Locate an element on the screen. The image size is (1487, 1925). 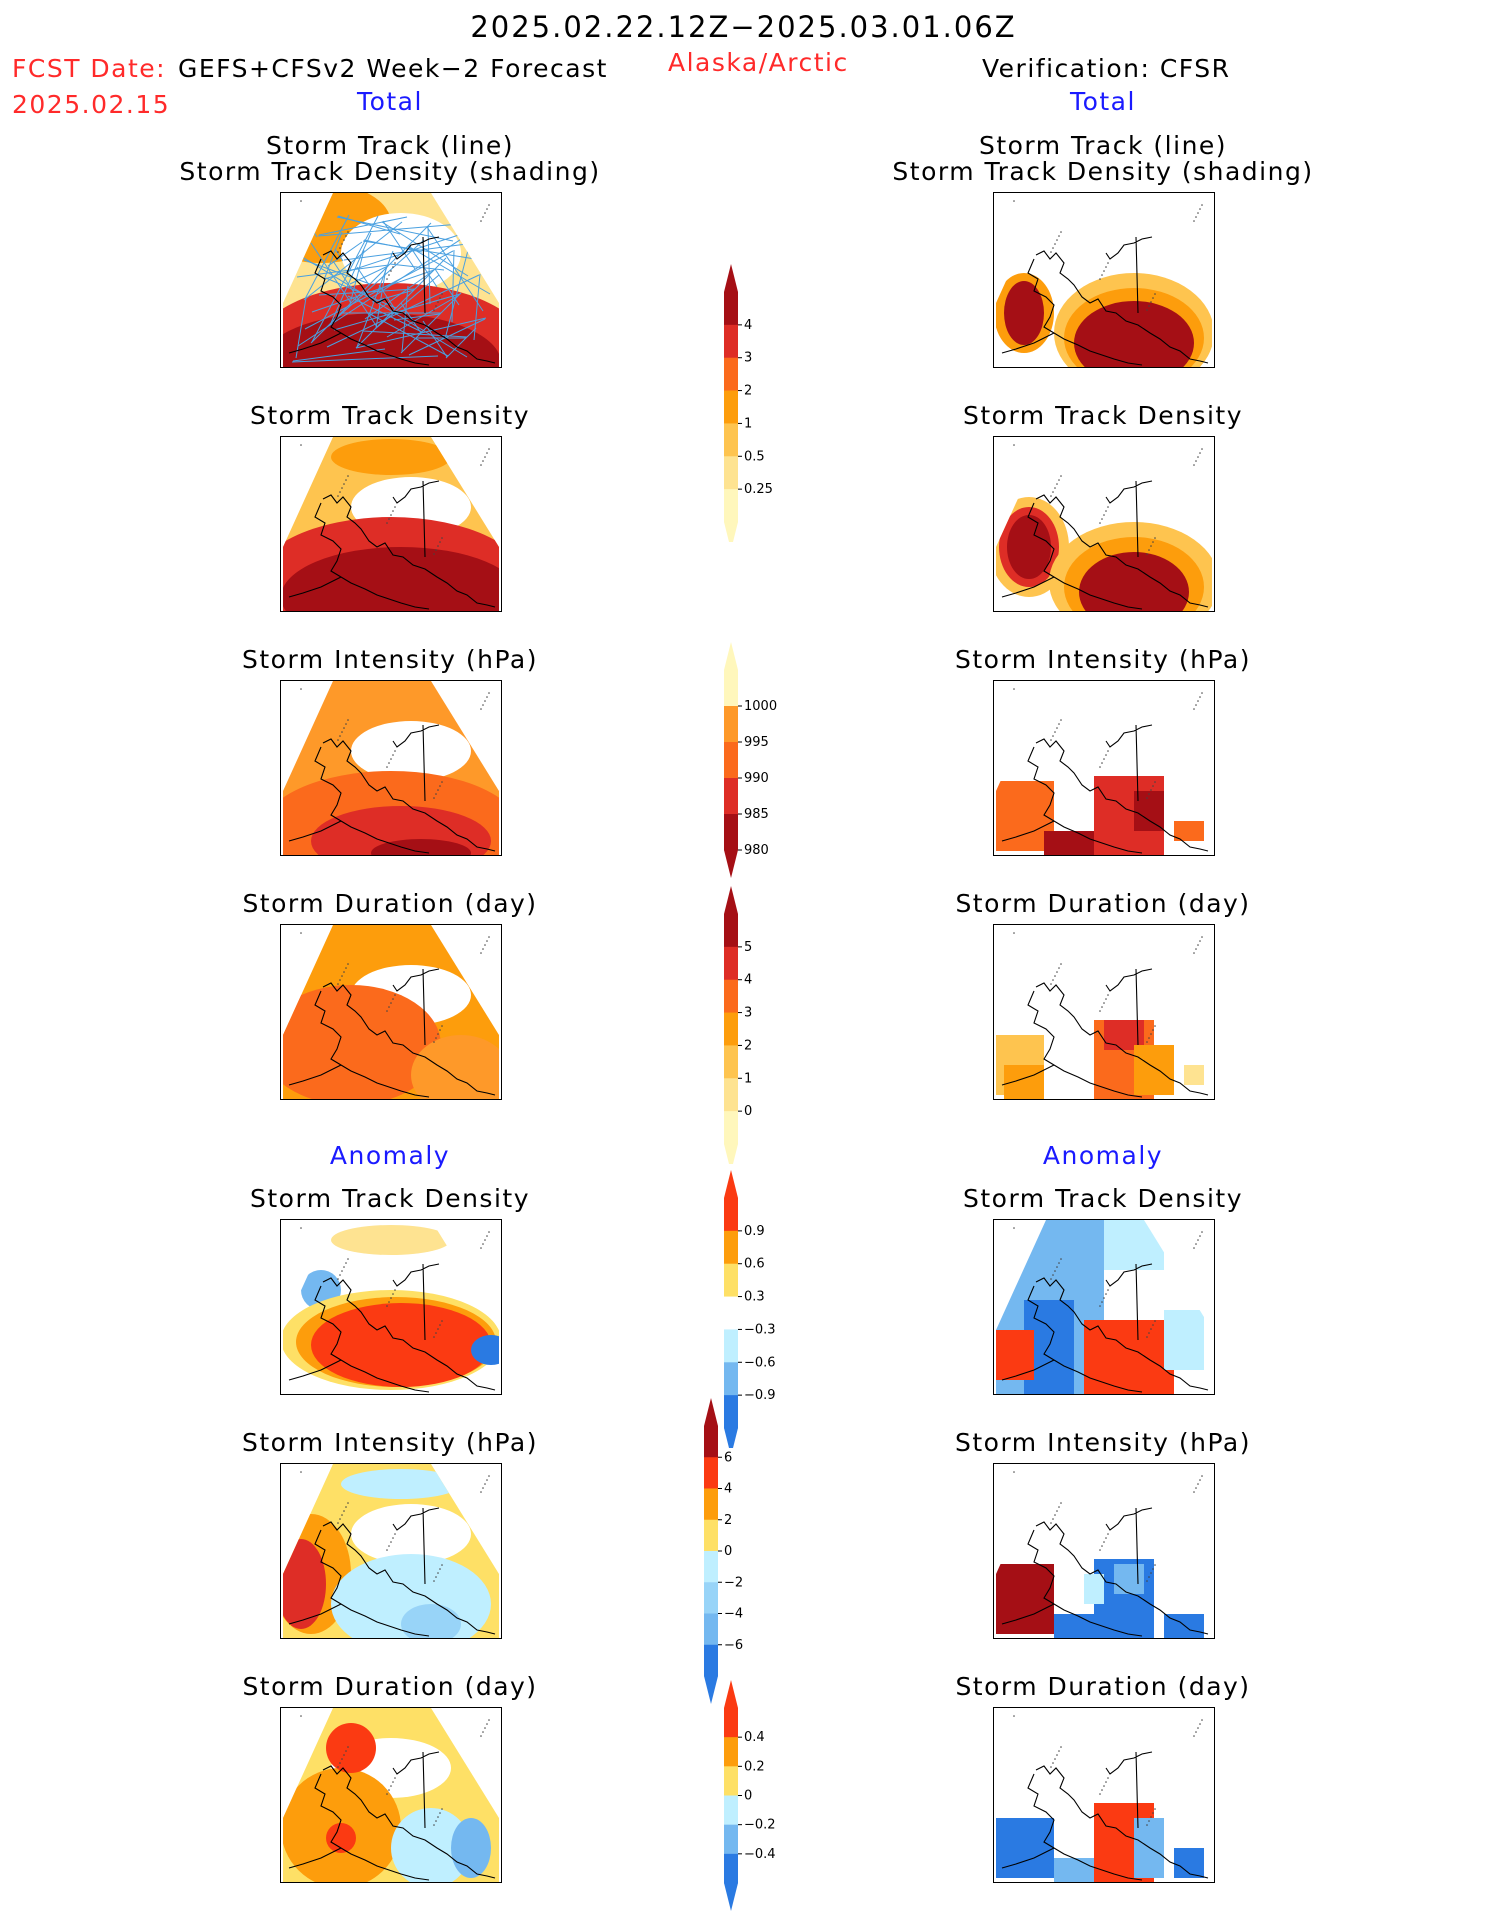
title-anom-density-right: Storm Track Density is located at coordinates (1102, 1198).